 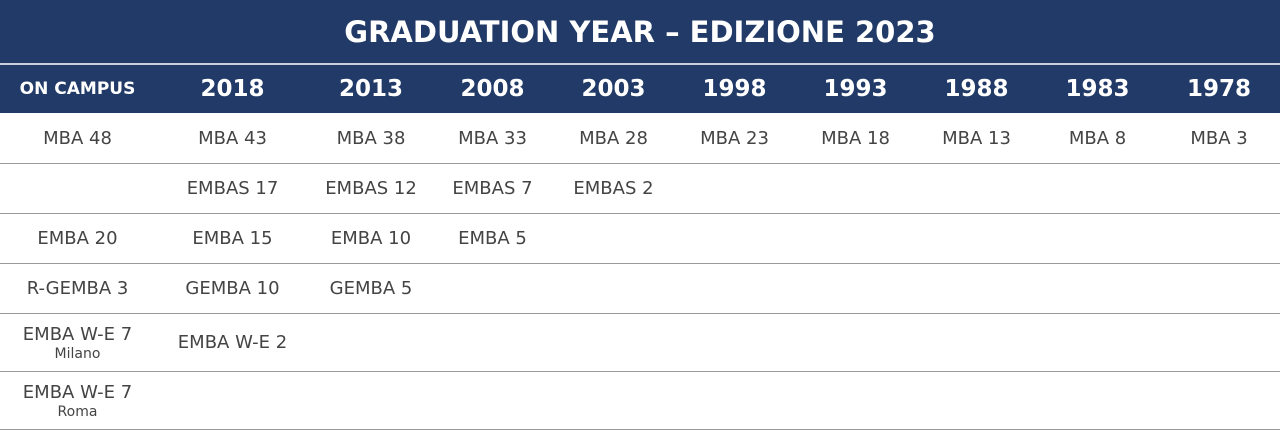 I want to click on table-cell: EMBA 10, so click(x=371, y=239).